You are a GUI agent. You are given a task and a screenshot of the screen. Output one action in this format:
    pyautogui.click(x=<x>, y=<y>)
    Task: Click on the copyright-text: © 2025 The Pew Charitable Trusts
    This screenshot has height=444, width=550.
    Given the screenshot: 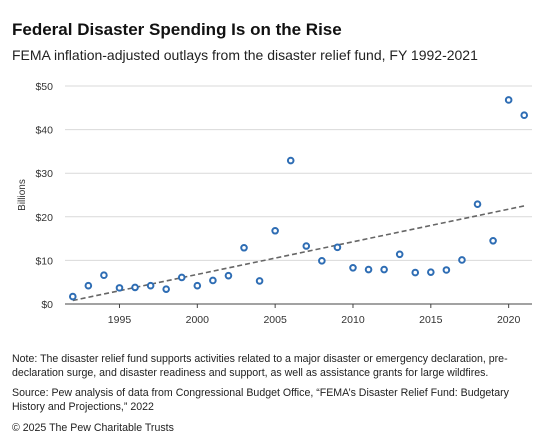 What is the action you would take?
    pyautogui.click(x=93, y=428)
    